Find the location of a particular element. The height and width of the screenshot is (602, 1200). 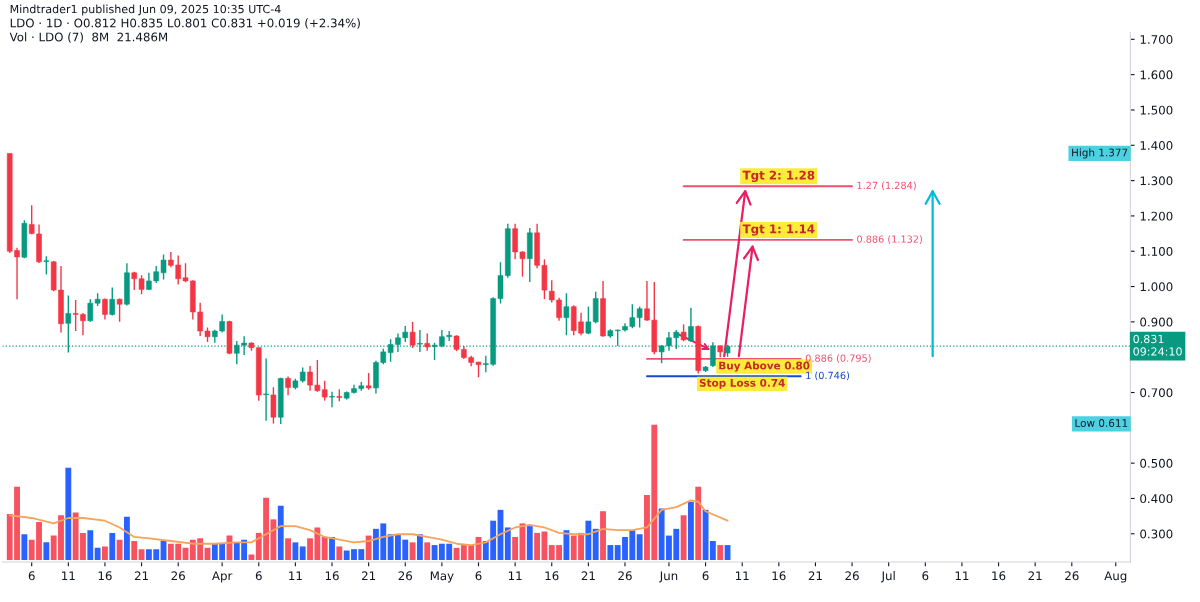

y-tick-label: 1.700 is located at coordinates (1156, 39).